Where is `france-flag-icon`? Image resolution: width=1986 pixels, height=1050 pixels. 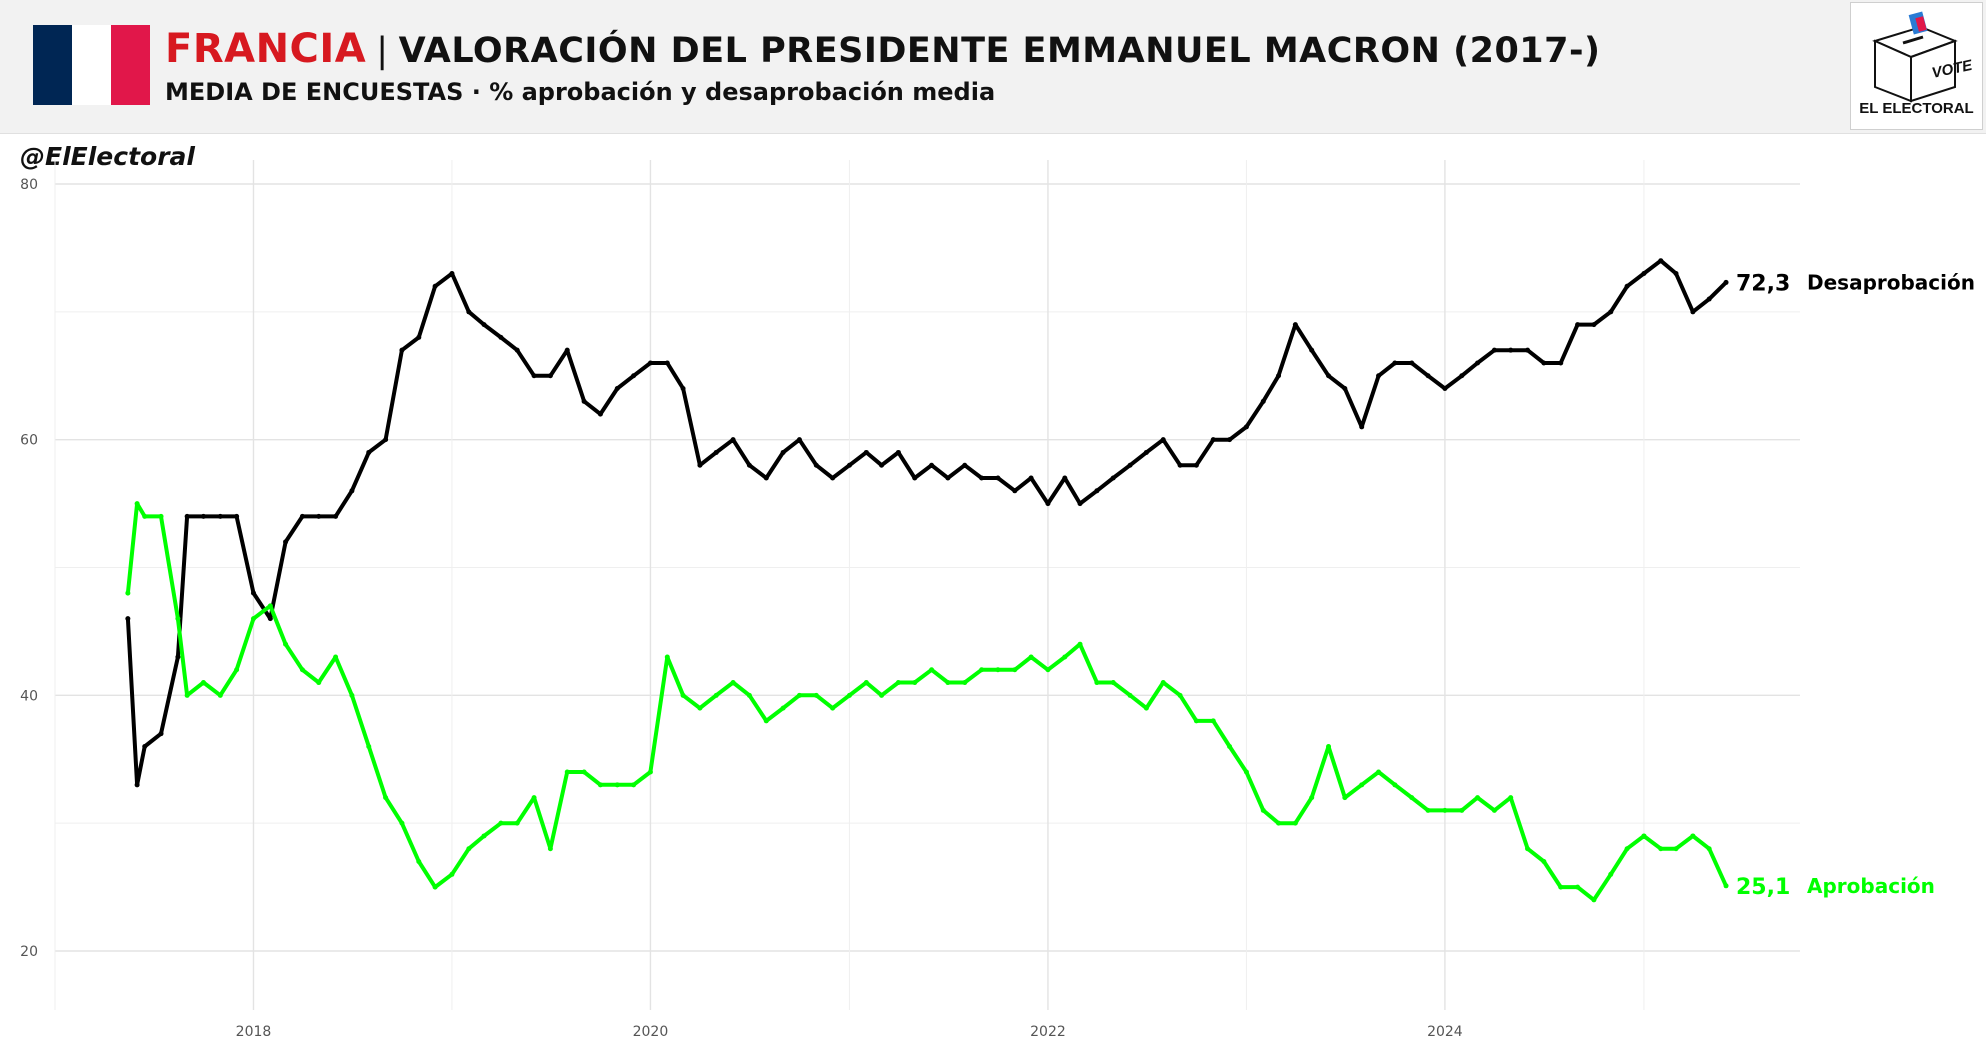 france-flag-icon is located at coordinates (91, 65).